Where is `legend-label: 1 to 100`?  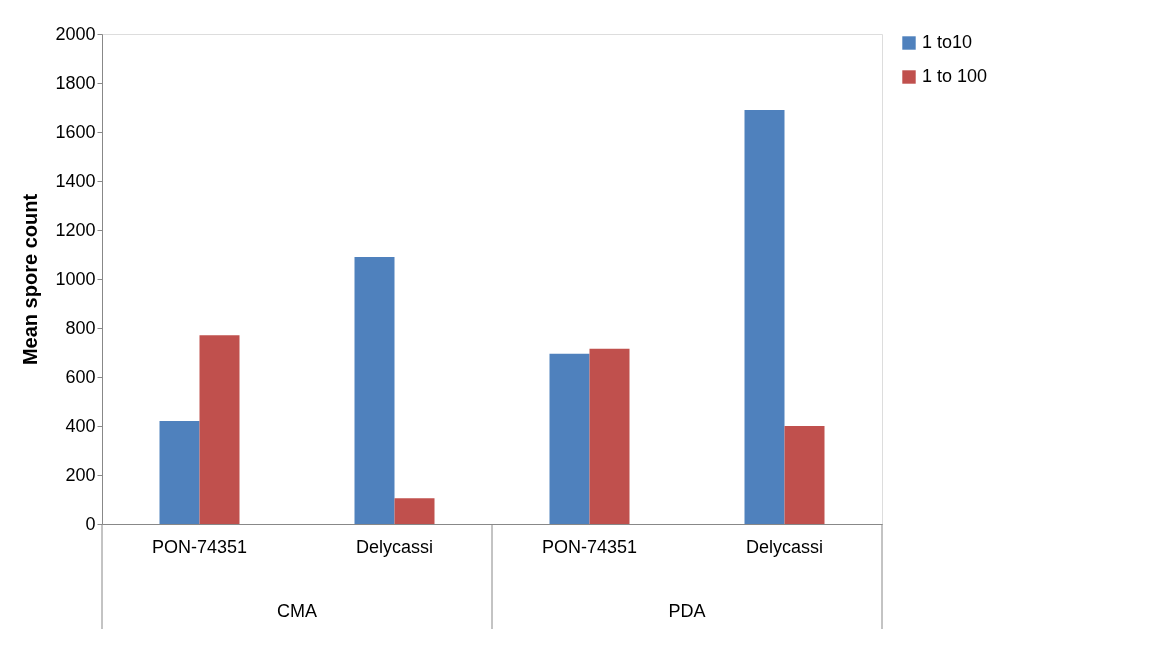 legend-label: 1 to 100 is located at coordinates (955, 76).